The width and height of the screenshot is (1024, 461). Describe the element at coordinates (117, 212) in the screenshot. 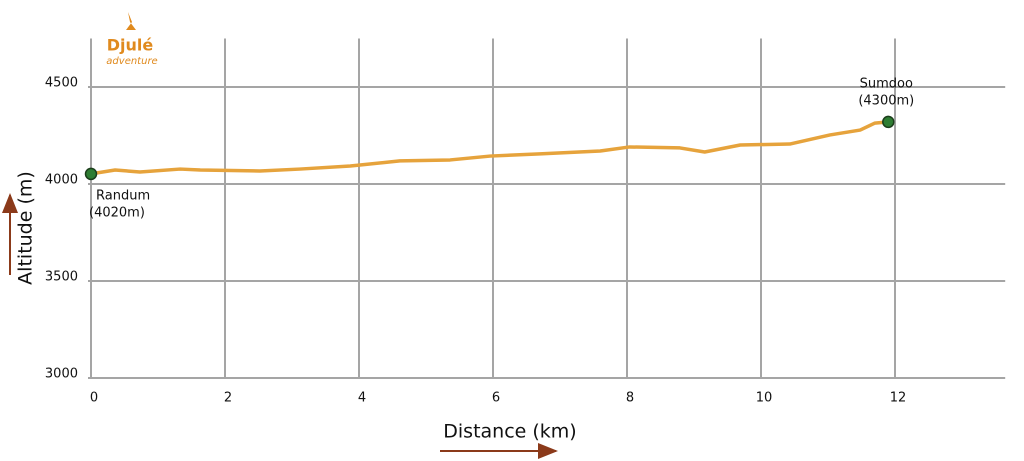

I see `annotation-altitude: (4020m)` at that location.